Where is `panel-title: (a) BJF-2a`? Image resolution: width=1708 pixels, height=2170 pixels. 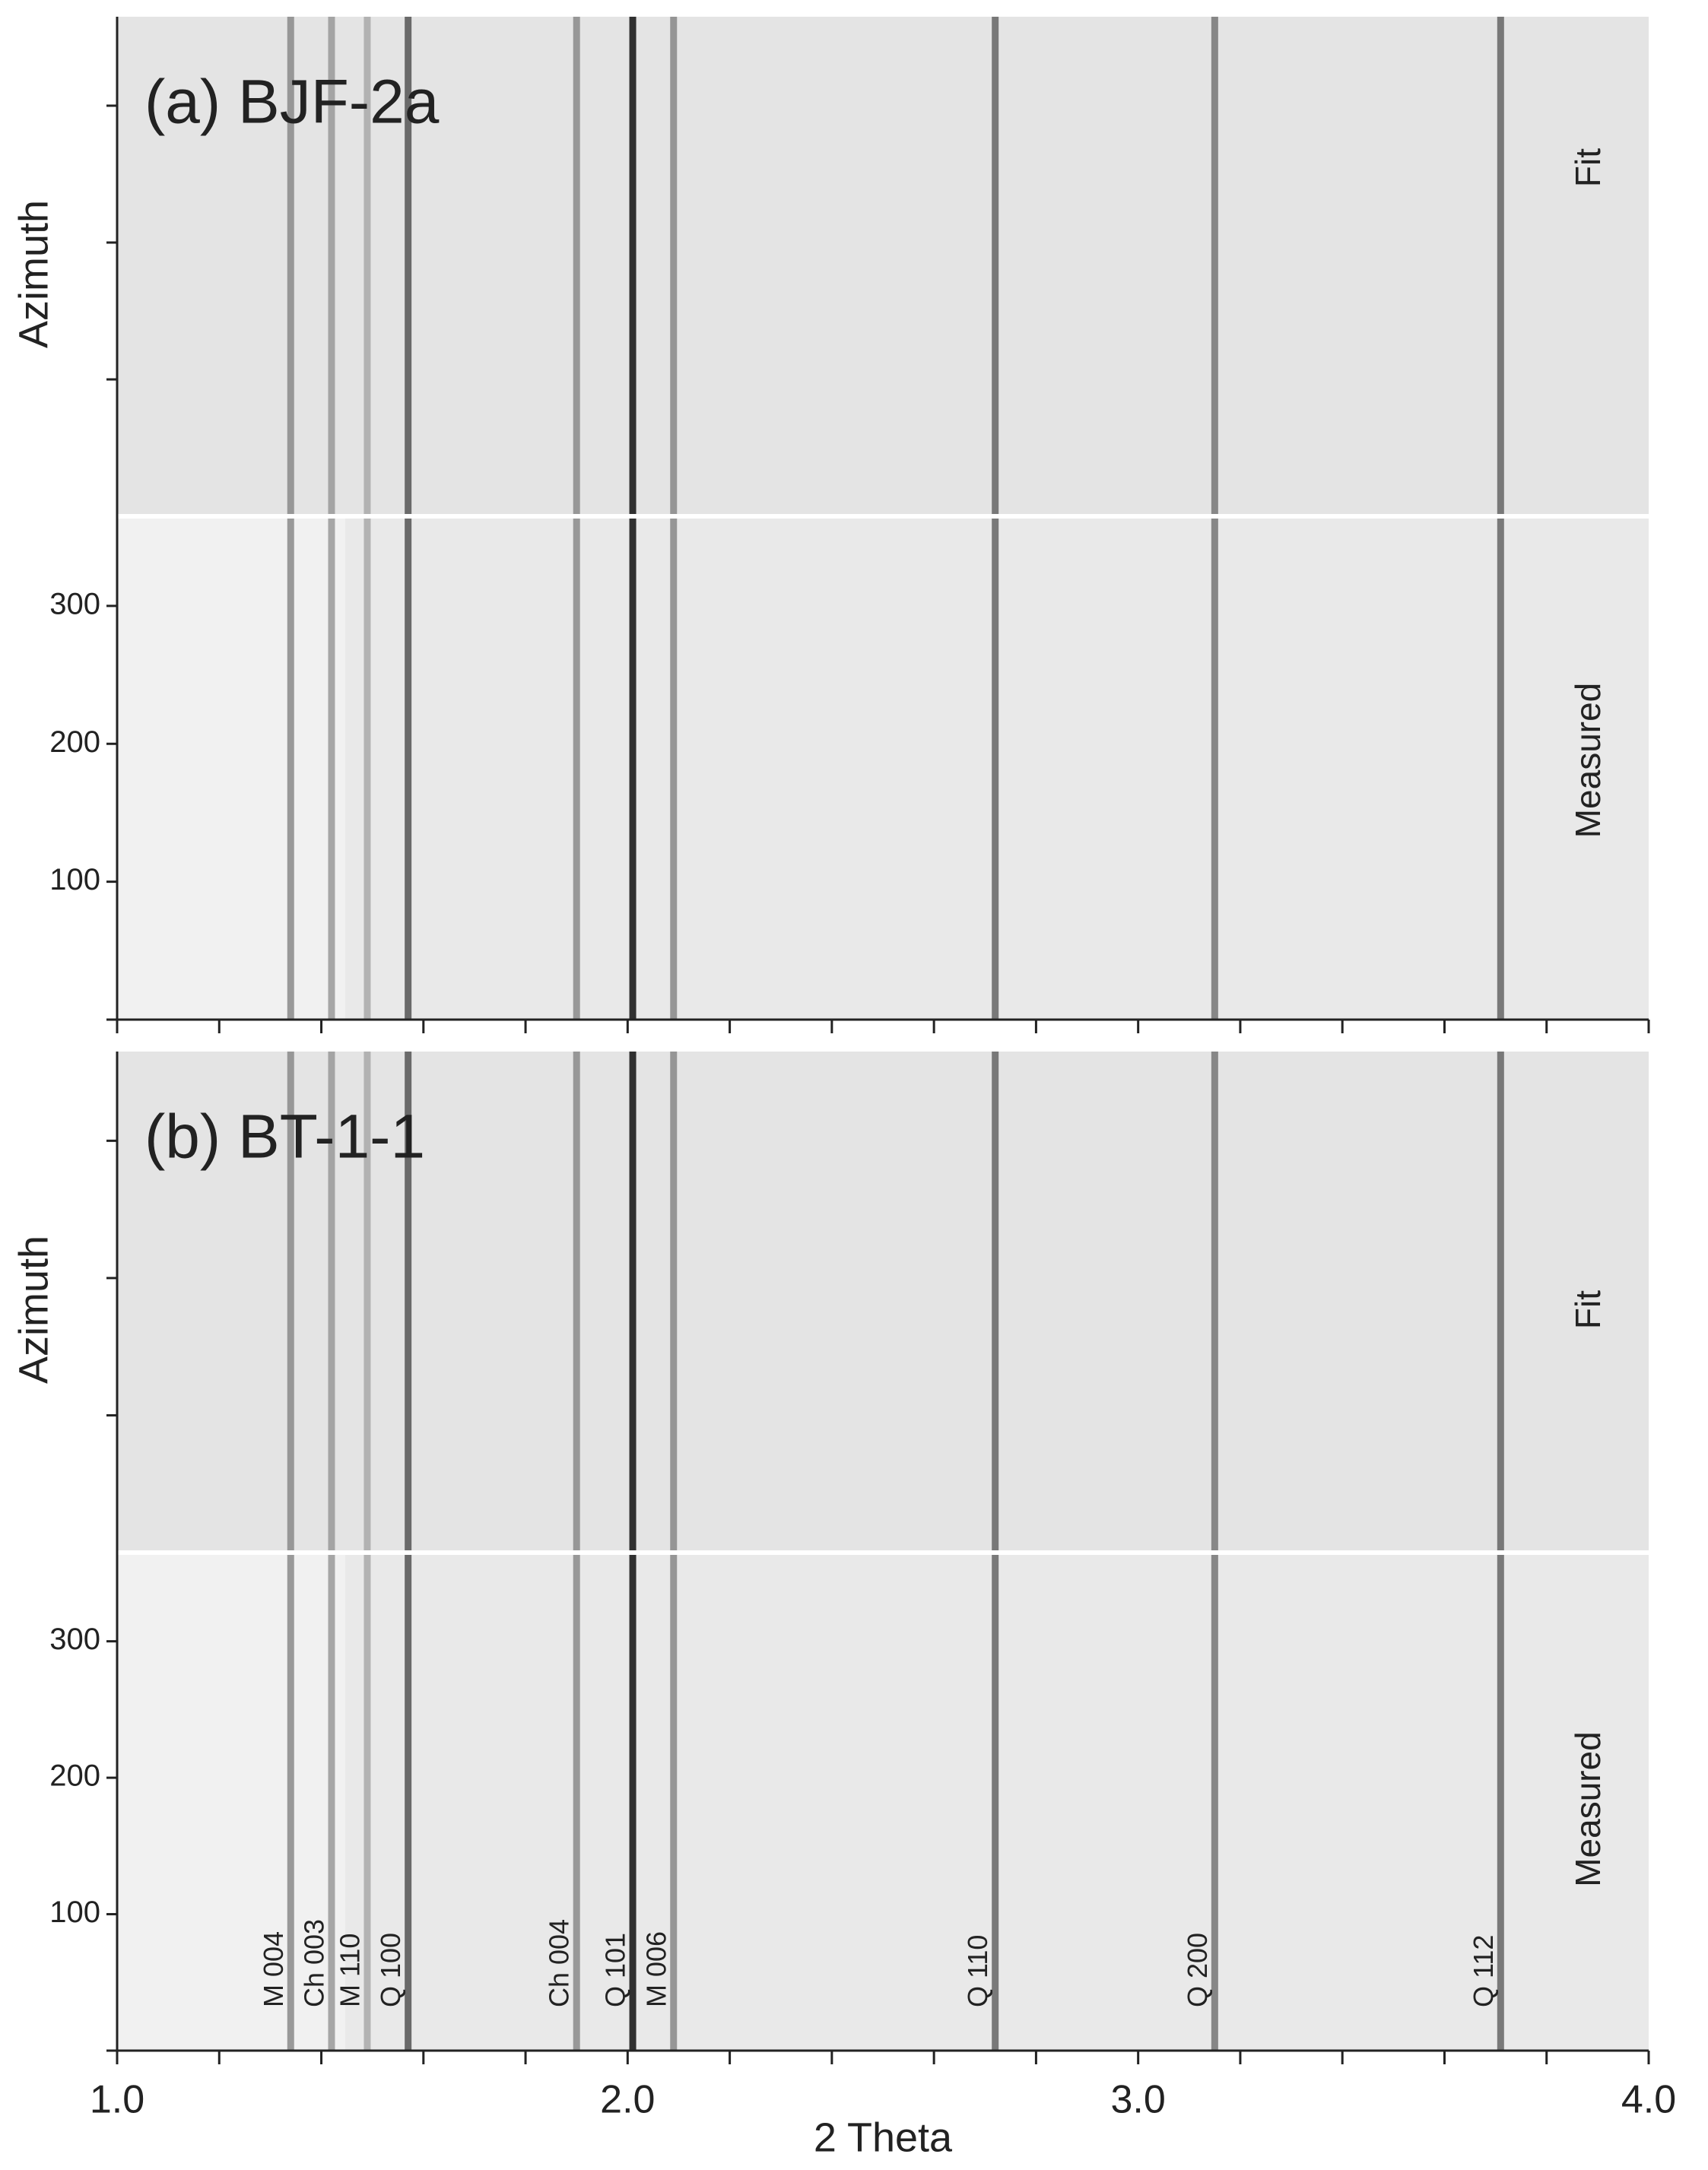 panel-title: (a) BJF-2a is located at coordinates (292, 102).